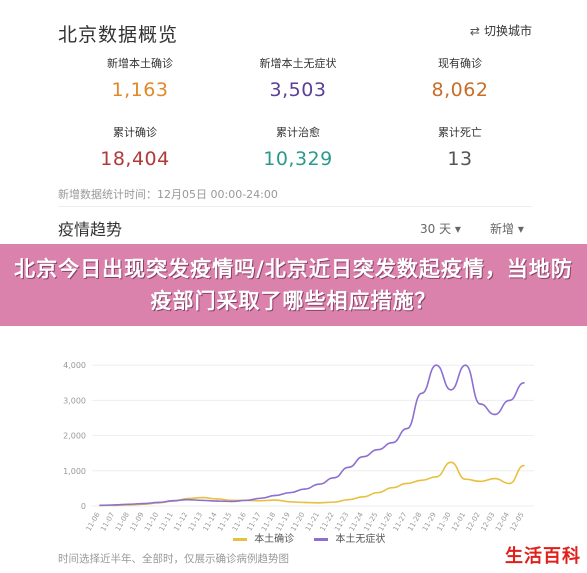  What do you see at coordinates (83, 506) in the screenshot?
I see `y-tick-label: 0` at bounding box center [83, 506].